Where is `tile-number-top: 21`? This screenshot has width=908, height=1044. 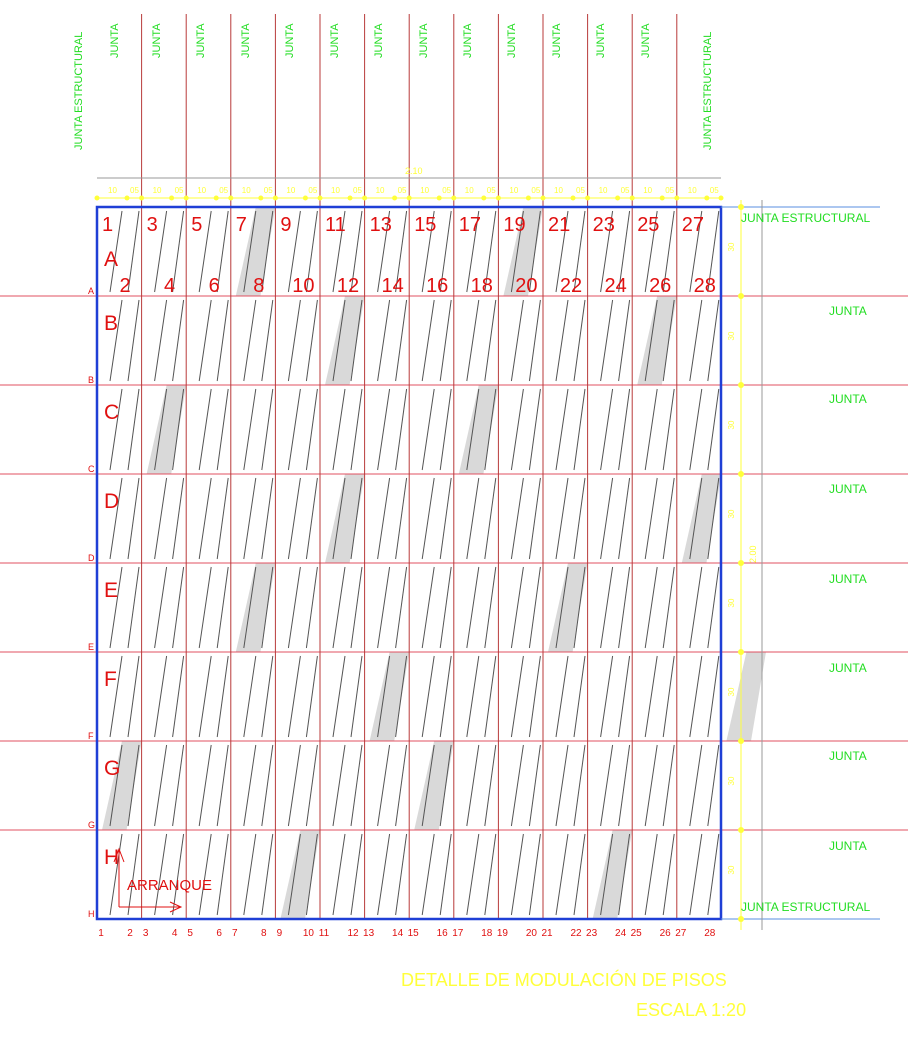
tile-number-top: 21 is located at coordinates (559, 225).